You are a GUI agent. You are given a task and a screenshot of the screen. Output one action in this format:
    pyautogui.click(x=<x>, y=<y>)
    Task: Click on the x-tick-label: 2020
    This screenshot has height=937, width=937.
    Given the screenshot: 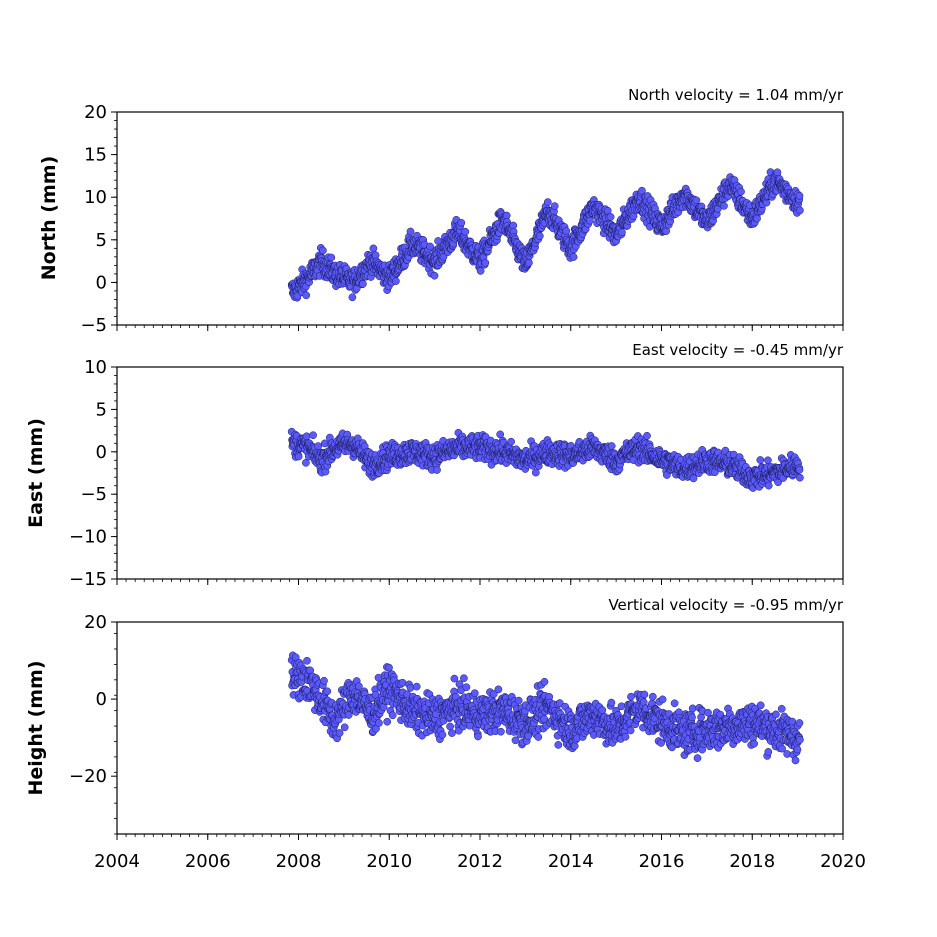 What is the action you would take?
    pyautogui.click(x=843, y=861)
    